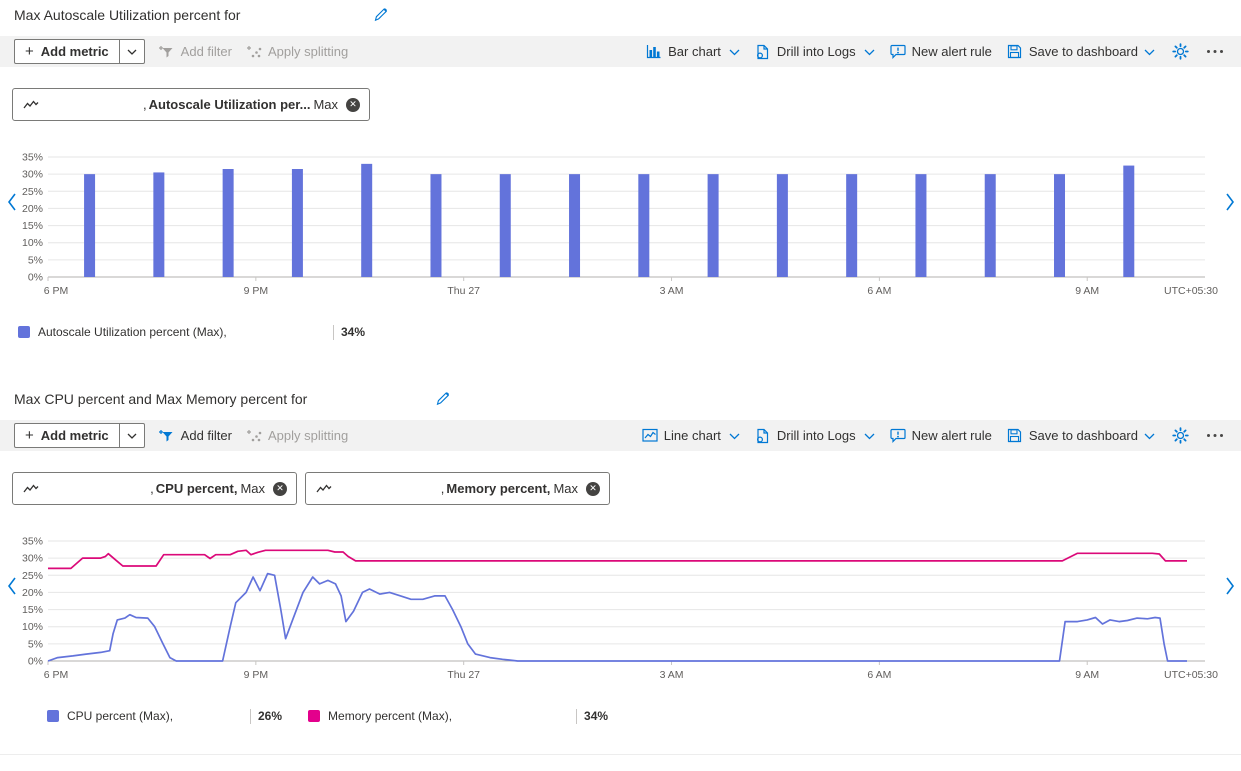 The width and height of the screenshot is (1241, 771). I want to click on bar-chart-icon, so click(654, 52).